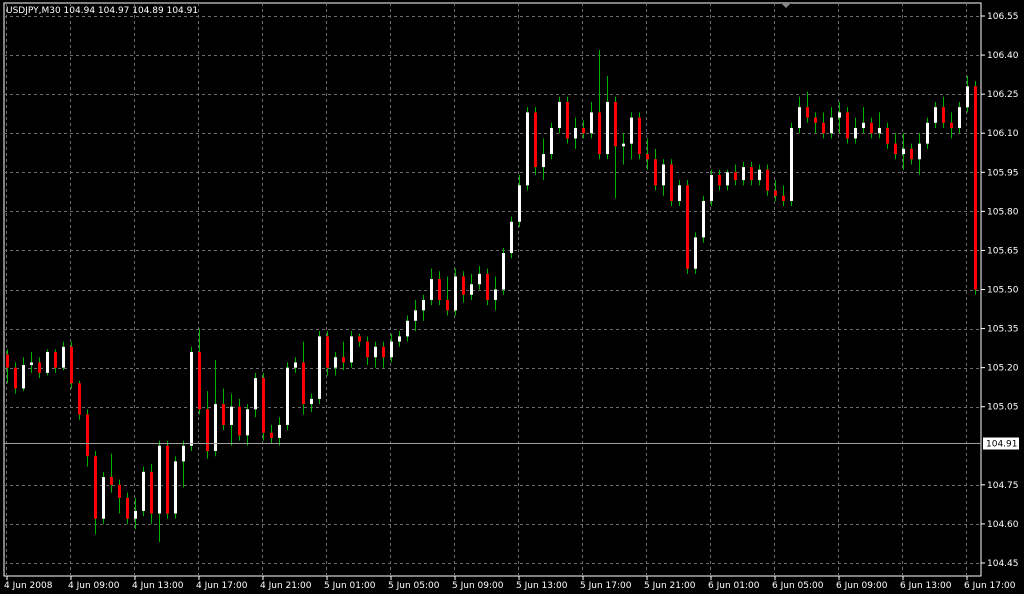  I want to click on time-tick-label: 6 Jun 05:00, so click(798, 586).